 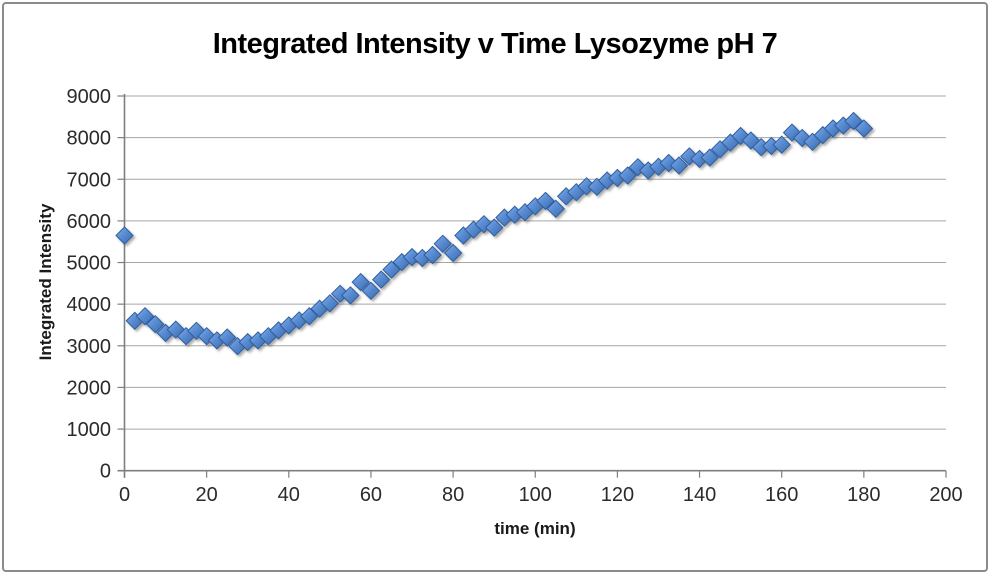 I want to click on x-tick-label: 0, so click(x=124, y=495).